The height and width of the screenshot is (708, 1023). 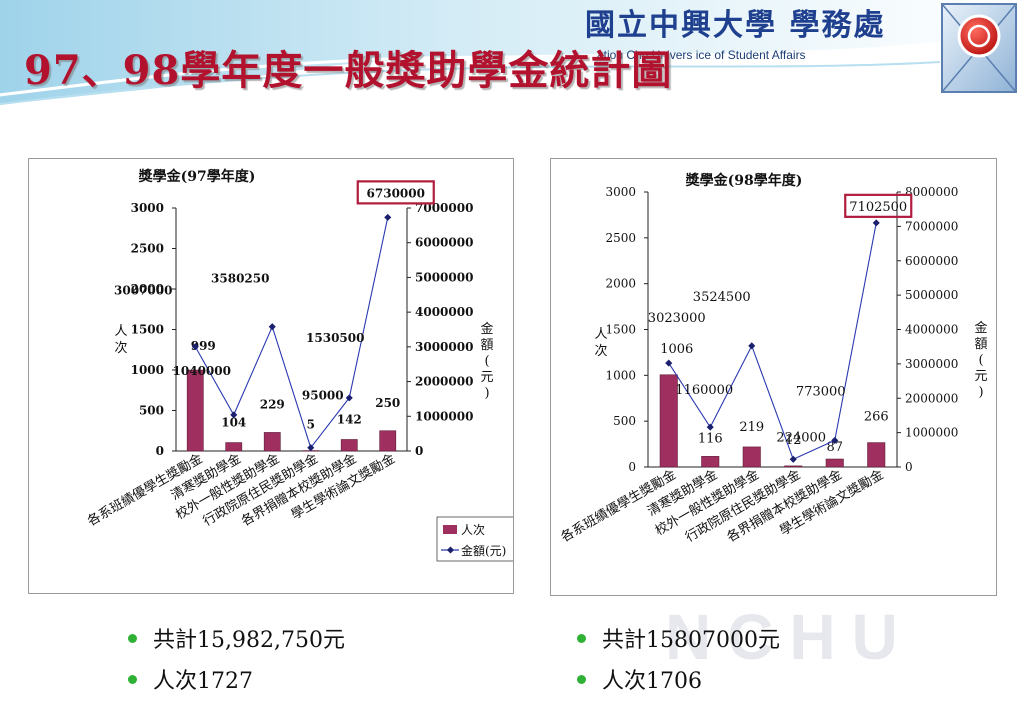 What do you see at coordinates (202, 371) in the screenshot?
I see `line-data-label: 1040000` at bounding box center [202, 371].